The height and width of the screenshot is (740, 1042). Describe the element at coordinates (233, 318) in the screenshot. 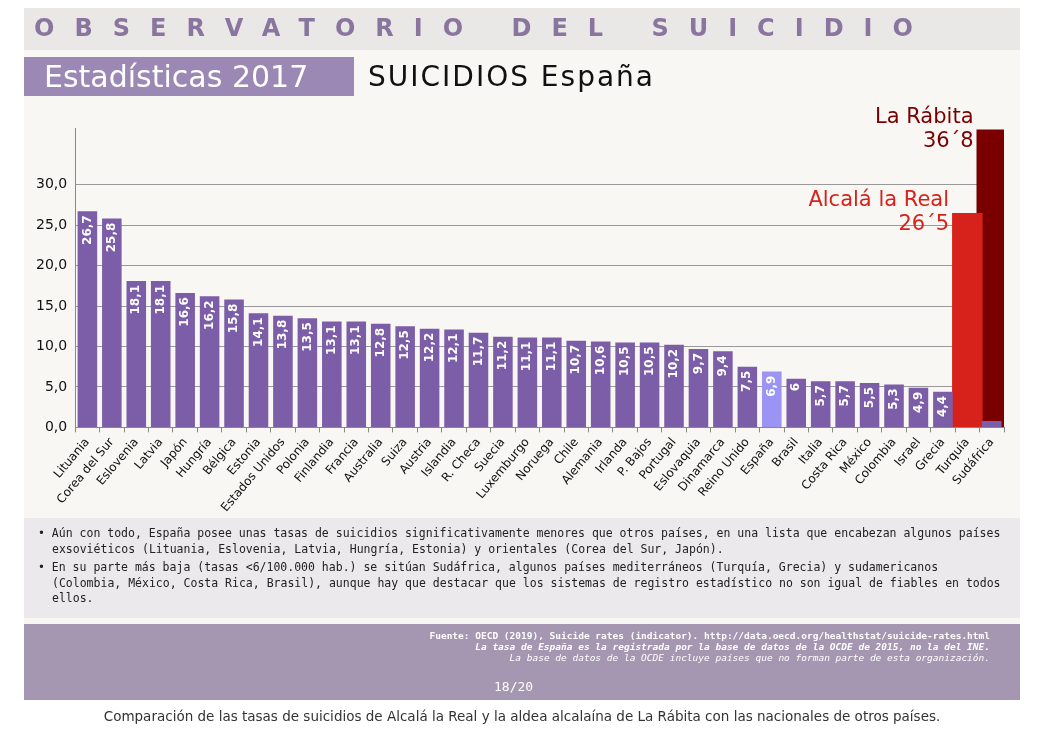

I see `data-label: 15,8` at that location.